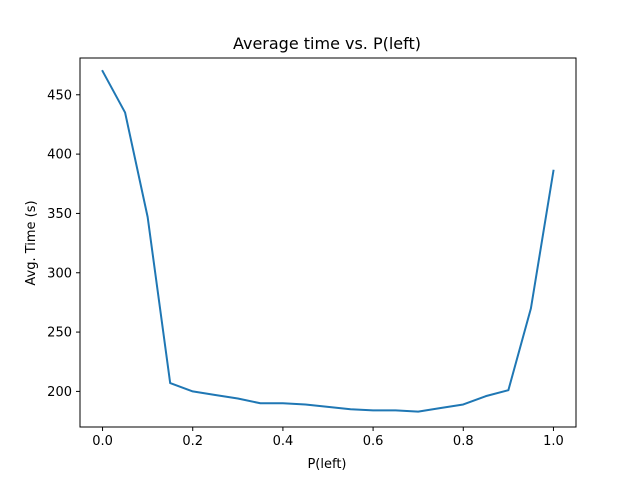 The width and height of the screenshot is (640, 485). I want to click on x-tick-label: 0.0, so click(102, 441).